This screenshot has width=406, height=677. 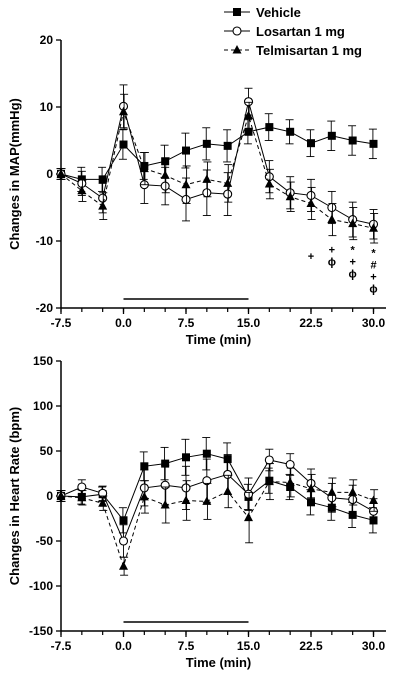 I want to click on legend: Vehicle Losartan 1 mg Telmisartan 1 mg, so click(x=293, y=31).